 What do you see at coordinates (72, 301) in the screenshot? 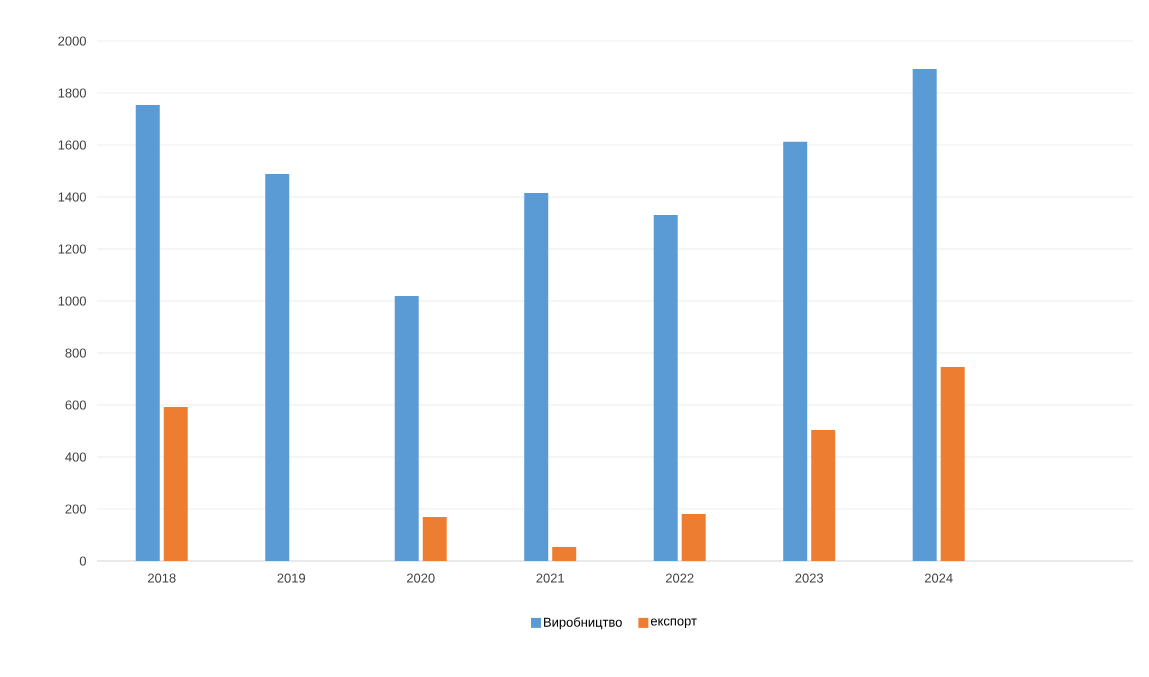
I see `y-tick-label: 1000` at bounding box center [72, 301].